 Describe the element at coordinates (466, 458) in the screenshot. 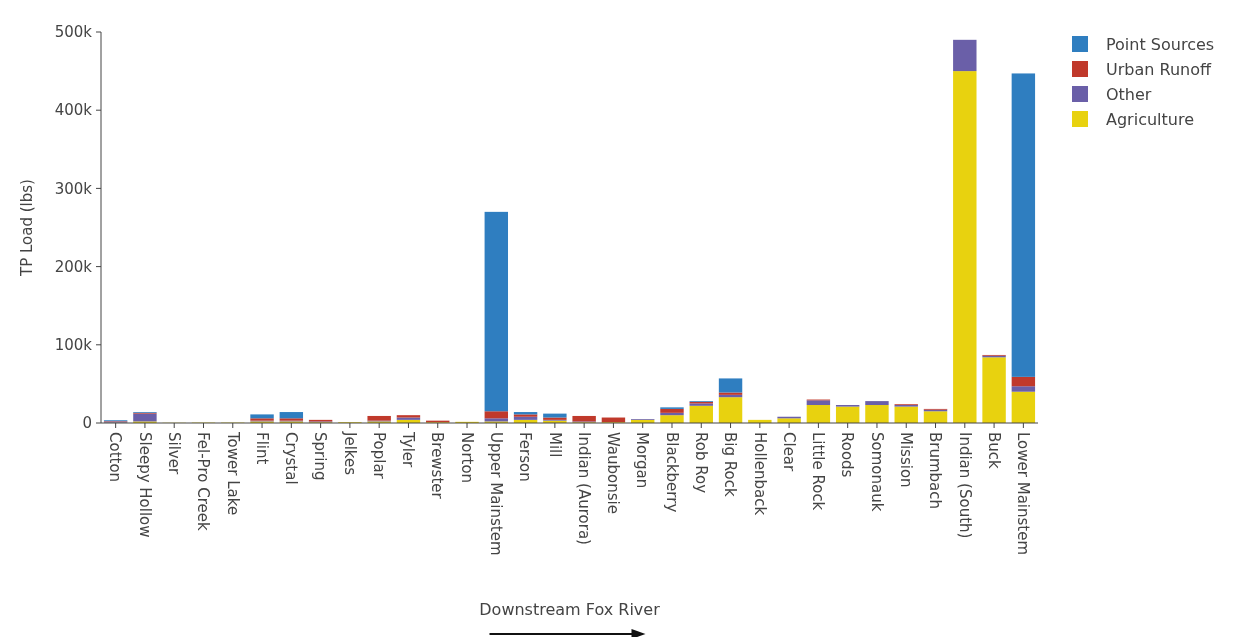

I see `x-tick-label: Norton` at that location.